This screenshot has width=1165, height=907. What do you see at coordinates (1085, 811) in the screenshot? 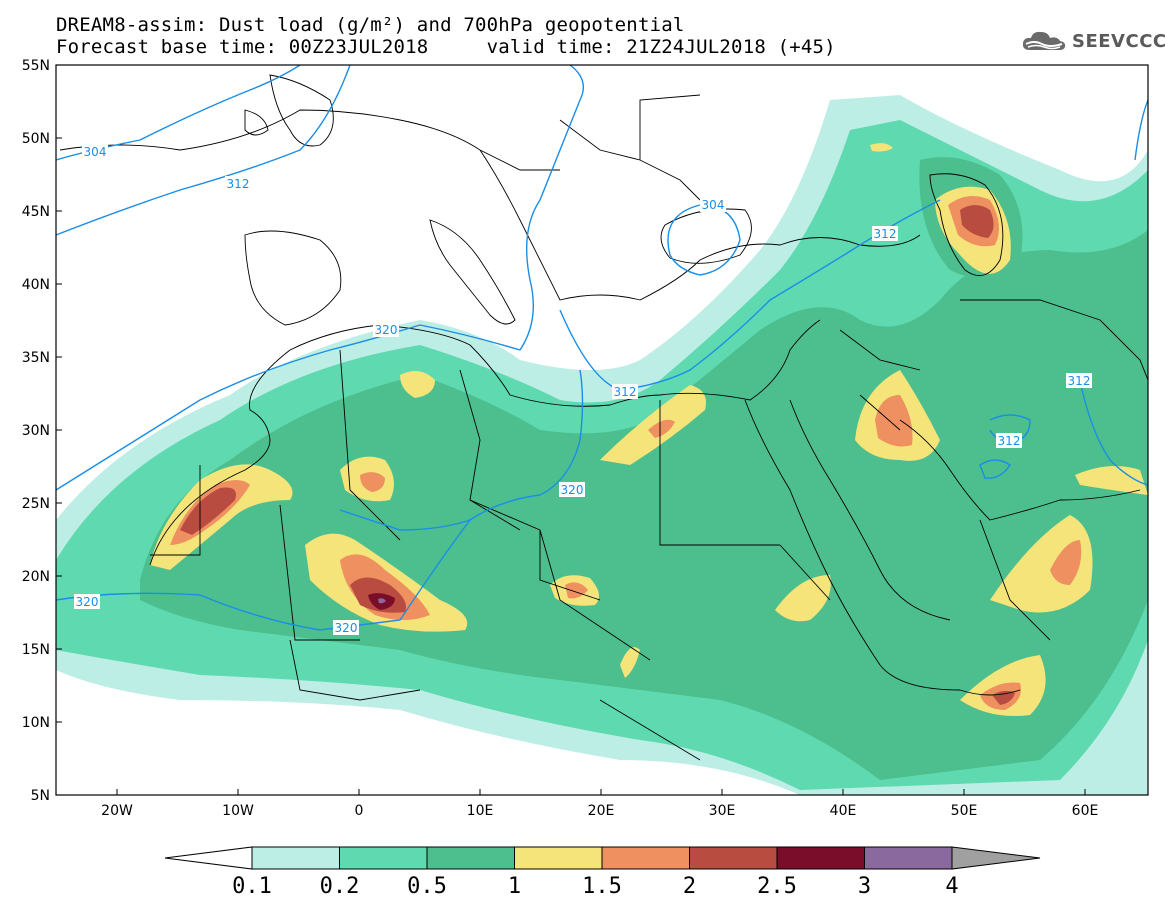
I see `lon-label: 60E` at bounding box center [1085, 811].